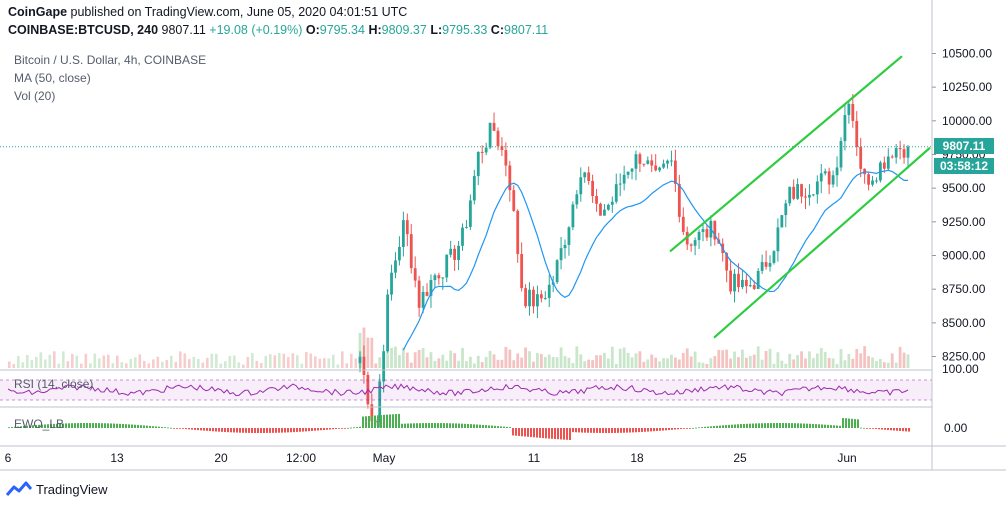  Describe the element at coordinates (52, 78) in the screenshot. I see `ma-legend: MA (50, close)` at that location.